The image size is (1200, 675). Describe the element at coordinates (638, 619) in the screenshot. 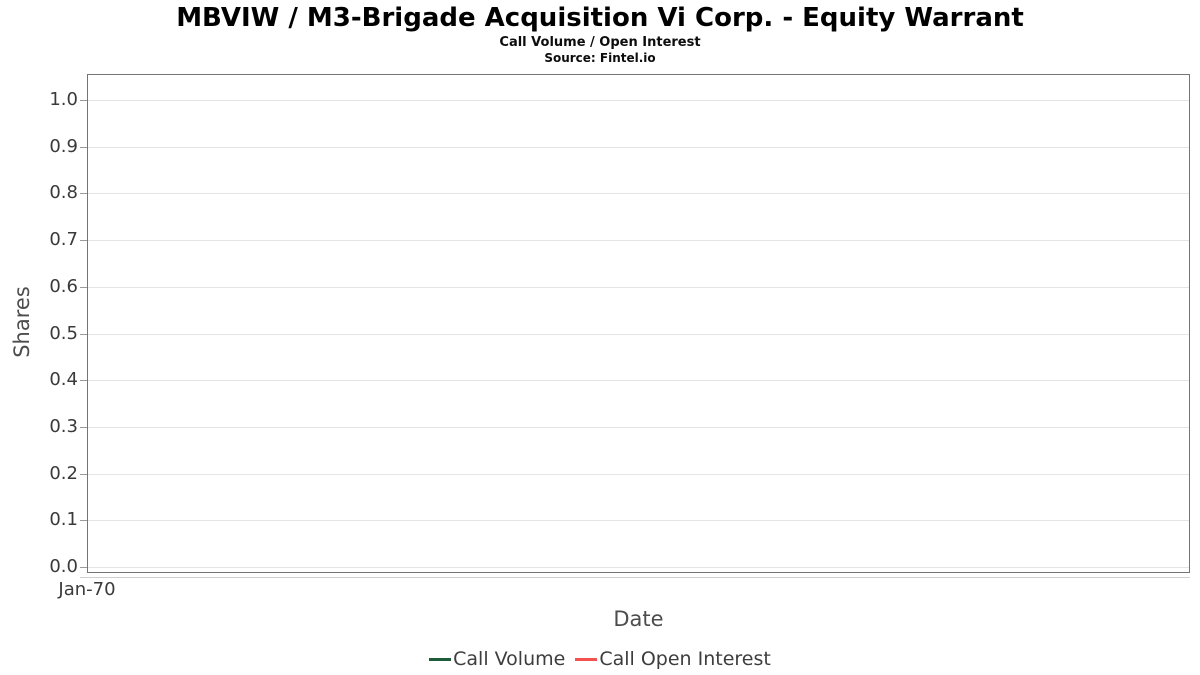

I see `x-axis-label: Date` at that location.